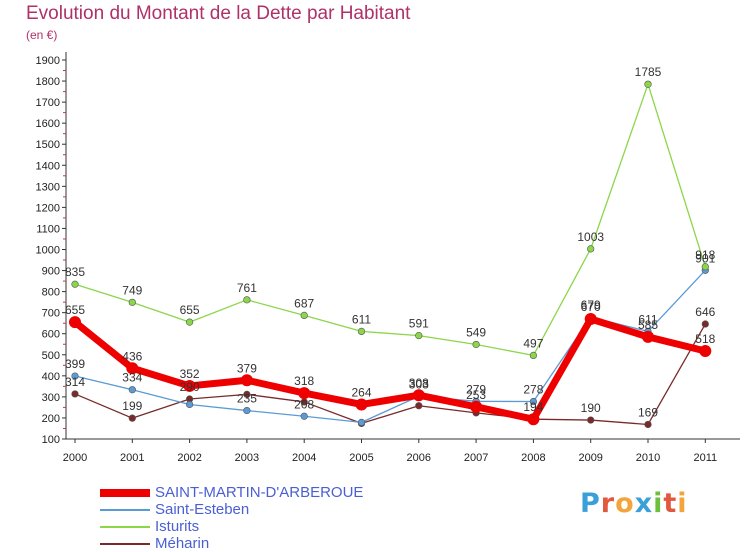  I want to click on data-label-saint-martin-d-arberoue: 379, so click(247, 368).